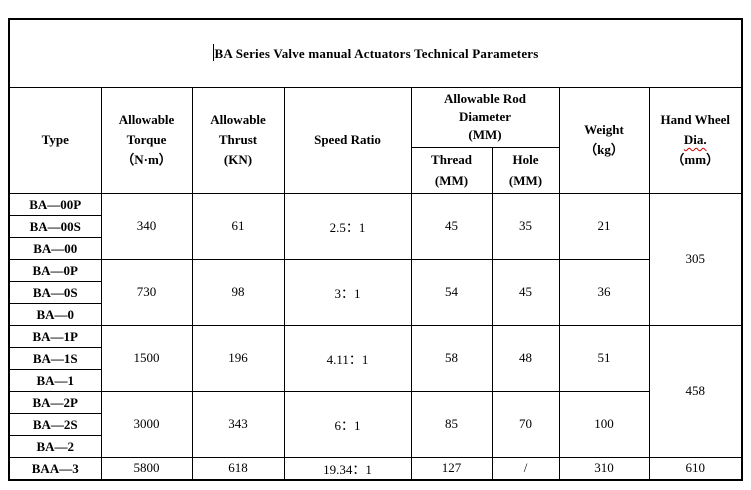  Describe the element at coordinates (55, 140) in the screenshot. I see `col-header-type: Type` at that location.